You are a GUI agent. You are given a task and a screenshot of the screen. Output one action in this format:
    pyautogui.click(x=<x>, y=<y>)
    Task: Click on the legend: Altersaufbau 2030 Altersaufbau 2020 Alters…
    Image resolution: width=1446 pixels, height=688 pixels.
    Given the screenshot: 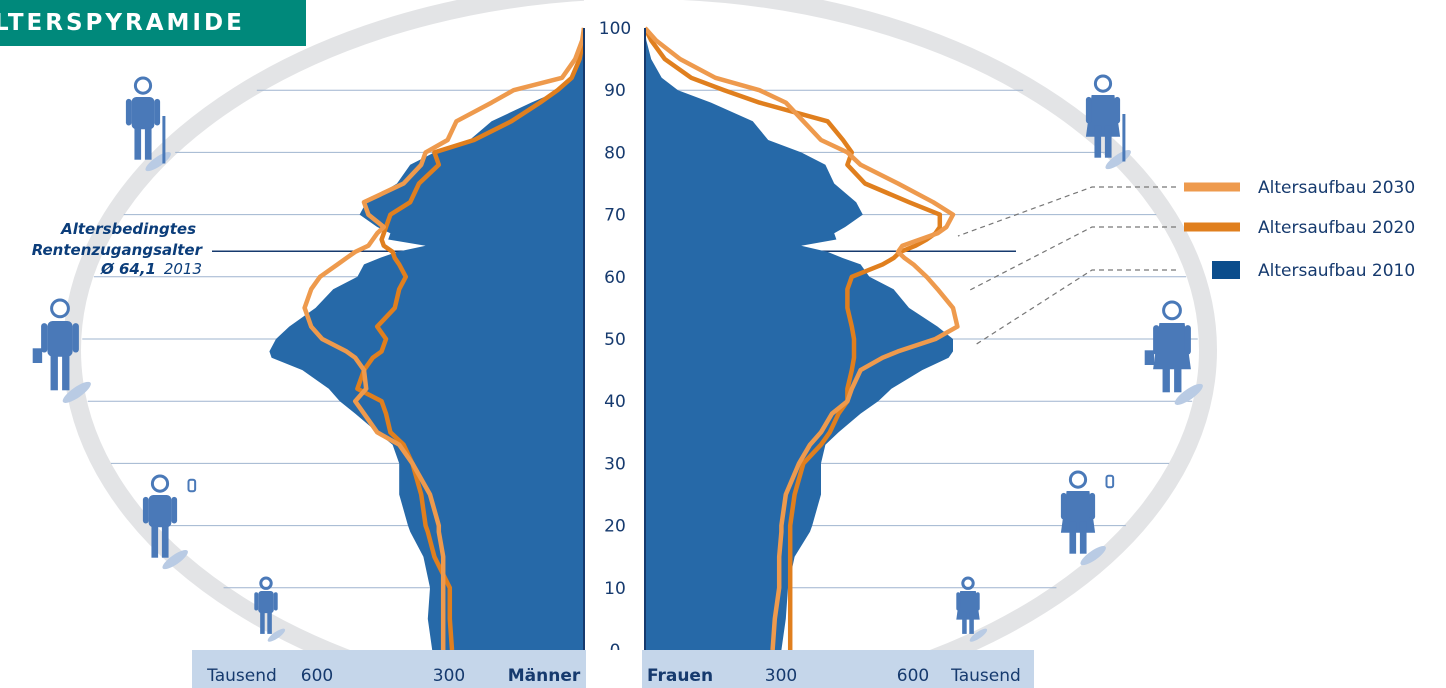 What is the action you would take?
    pyautogui.click(x=1186, y=262)
    